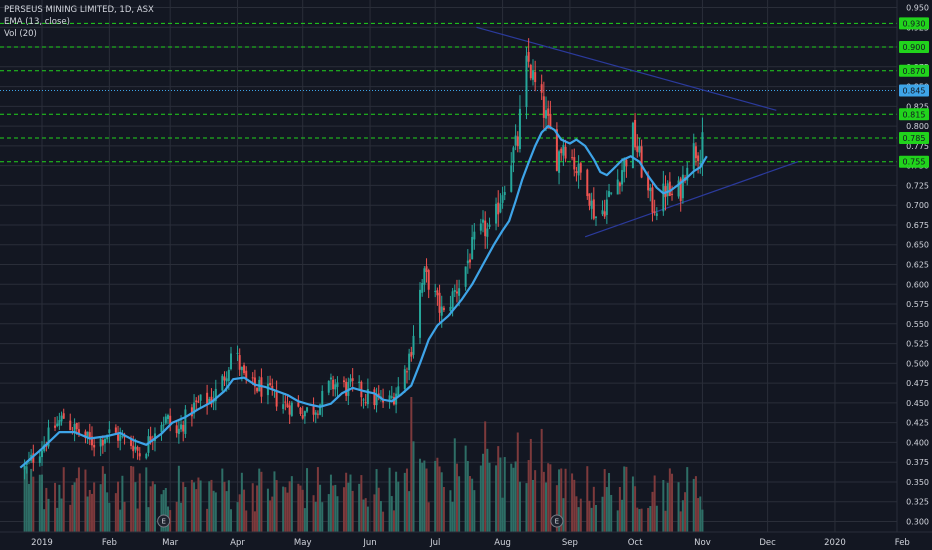  I want to click on time-axis-panel, so click(466, 541).